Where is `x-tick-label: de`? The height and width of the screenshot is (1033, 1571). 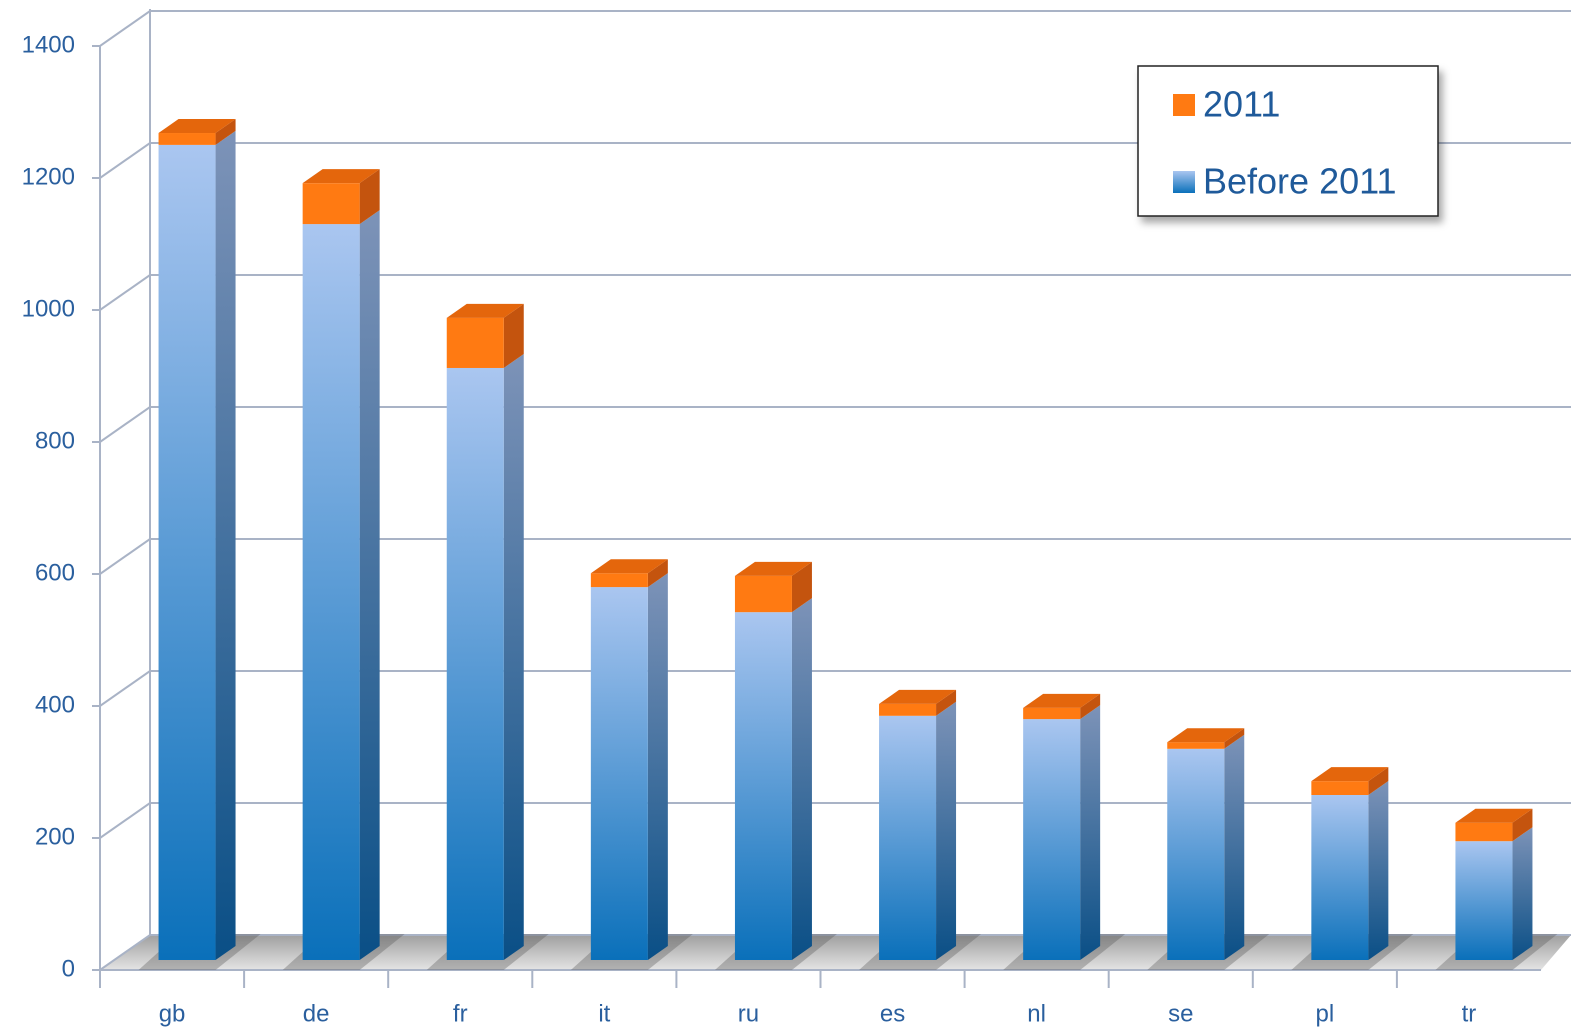
x-tick-label: de is located at coordinates (316, 1013).